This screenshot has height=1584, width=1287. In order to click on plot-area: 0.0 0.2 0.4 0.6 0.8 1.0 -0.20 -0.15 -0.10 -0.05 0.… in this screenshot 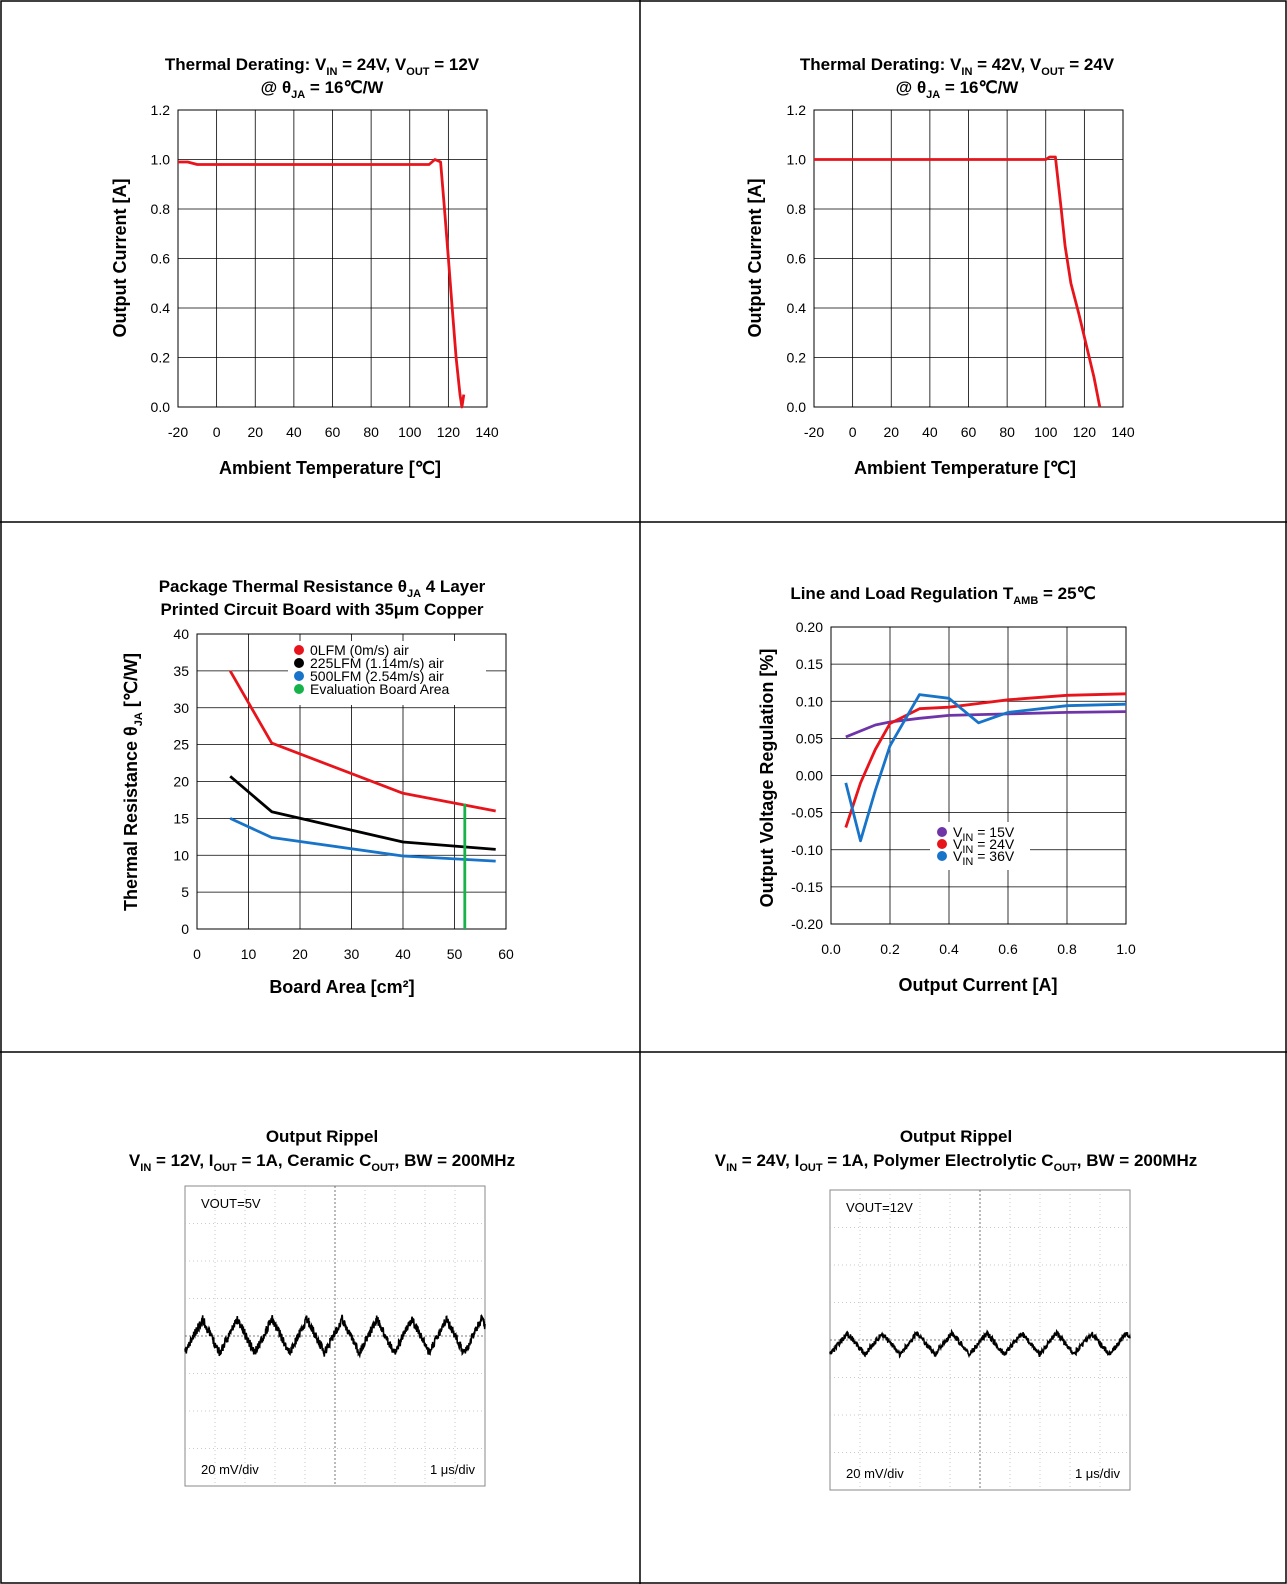, I will do `click(963, 788)`.